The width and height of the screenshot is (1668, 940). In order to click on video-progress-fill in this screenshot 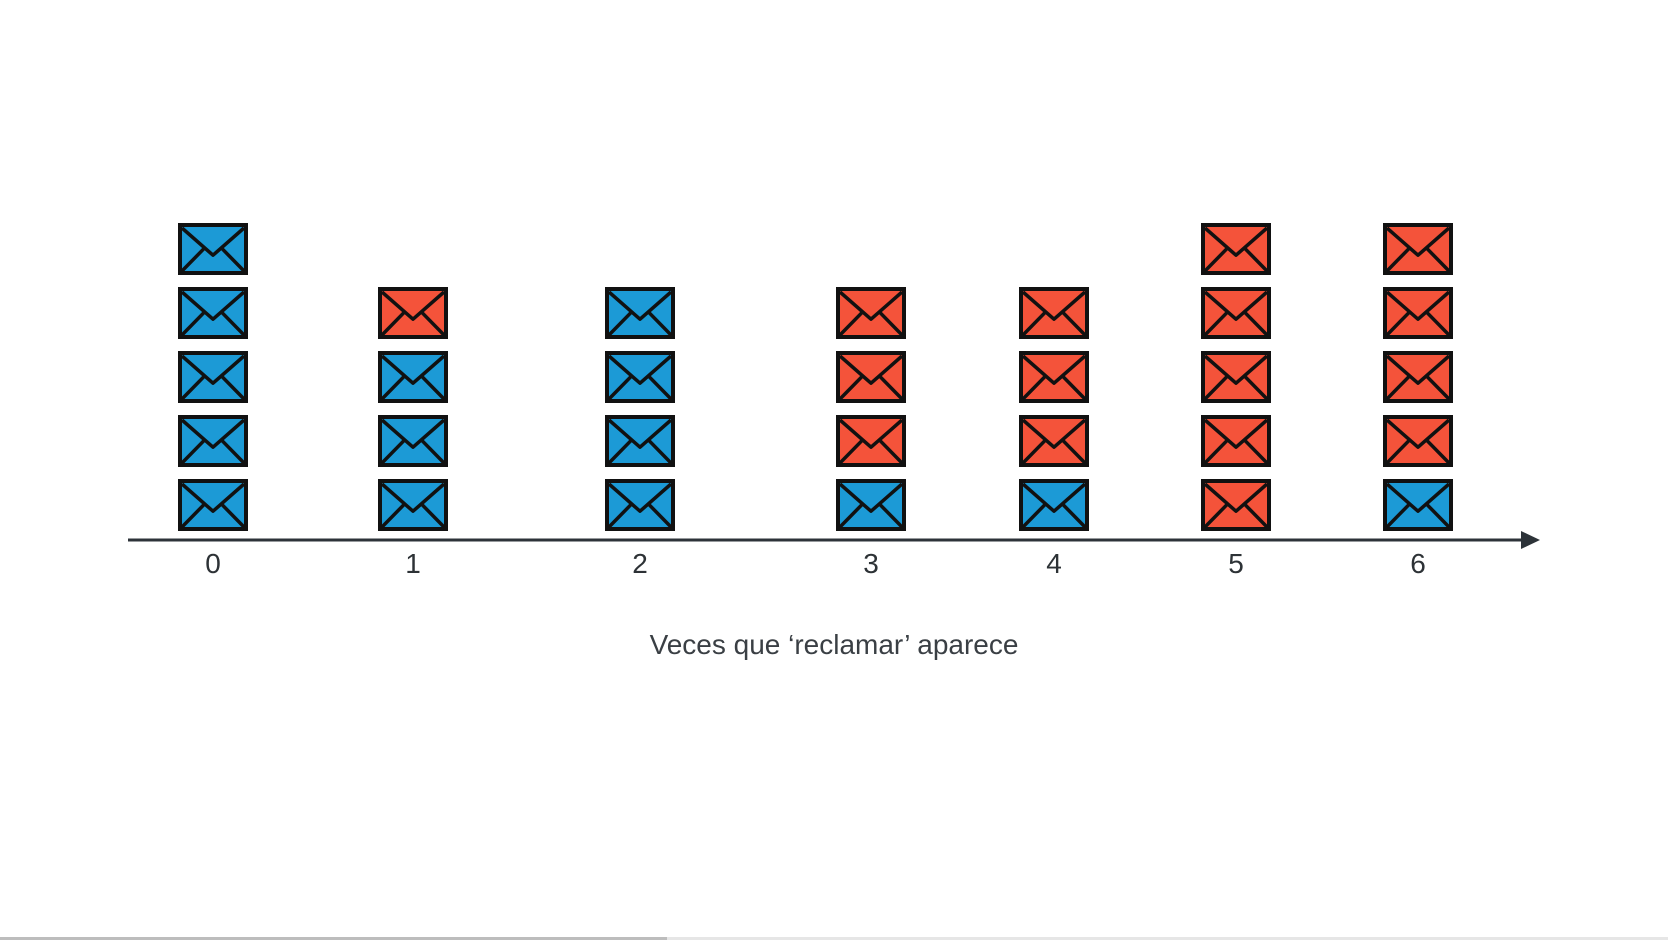, I will do `click(334, 938)`.